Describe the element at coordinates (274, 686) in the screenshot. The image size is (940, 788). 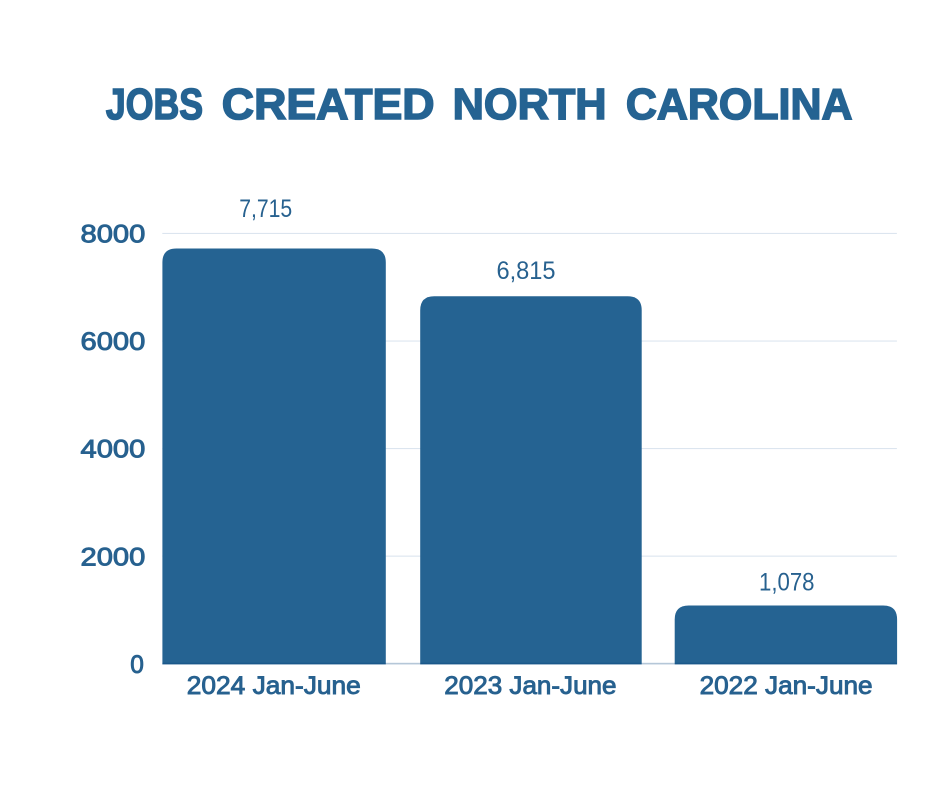
I see `svg-text: 2024 Jan-June` at that location.